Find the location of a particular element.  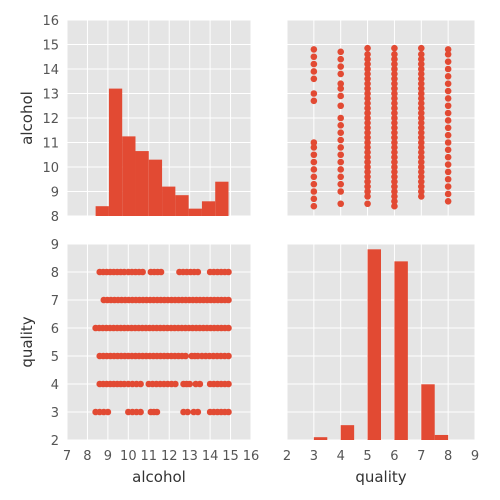

y-tick-label: 8 is located at coordinates (55, 273).